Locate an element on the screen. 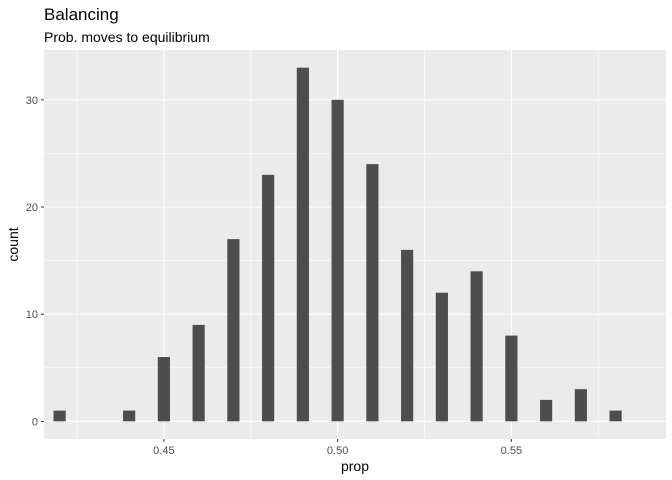  chart-title: Balancing is located at coordinates (81, 14).